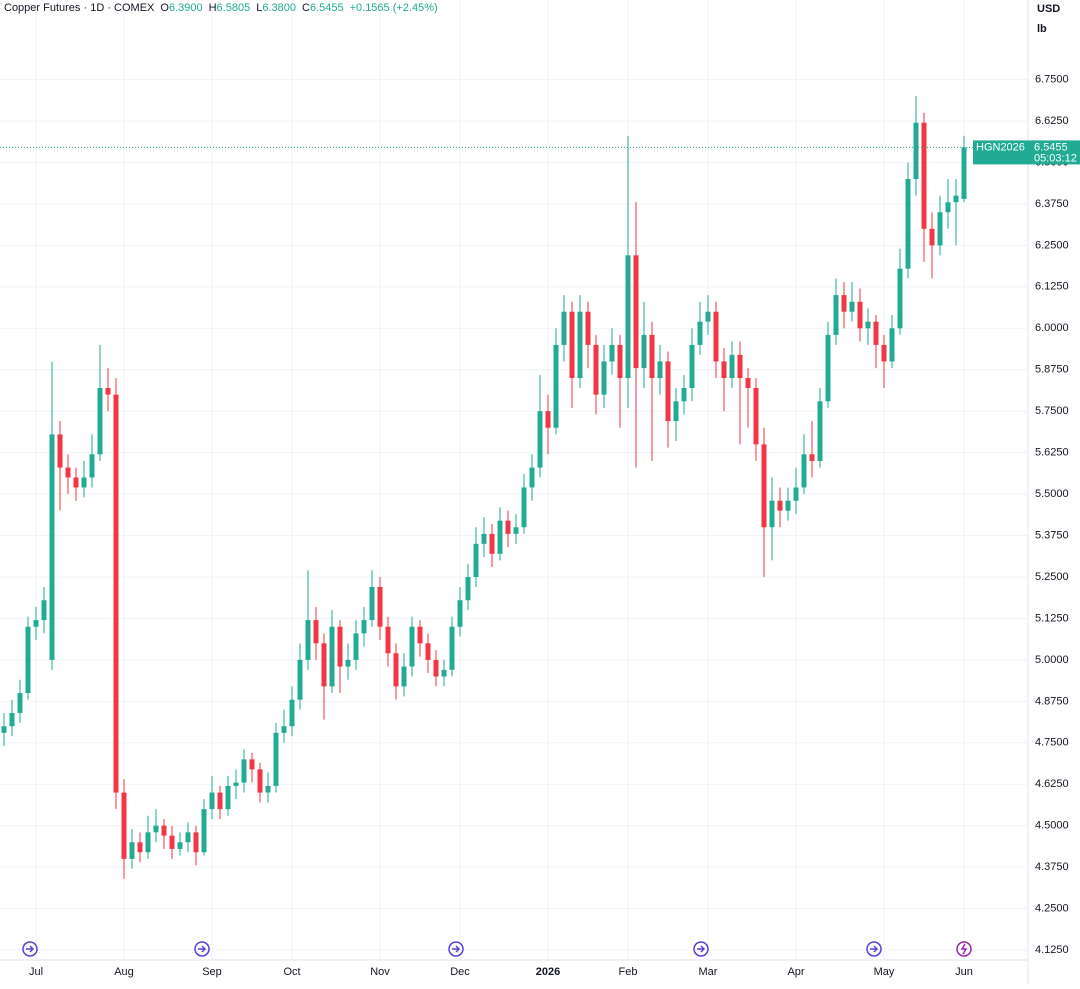 The image size is (1080, 989). What do you see at coordinates (1052, 370) in the screenshot?
I see `y-tick-label: 5.8750` at bounding box center [1052, 370].